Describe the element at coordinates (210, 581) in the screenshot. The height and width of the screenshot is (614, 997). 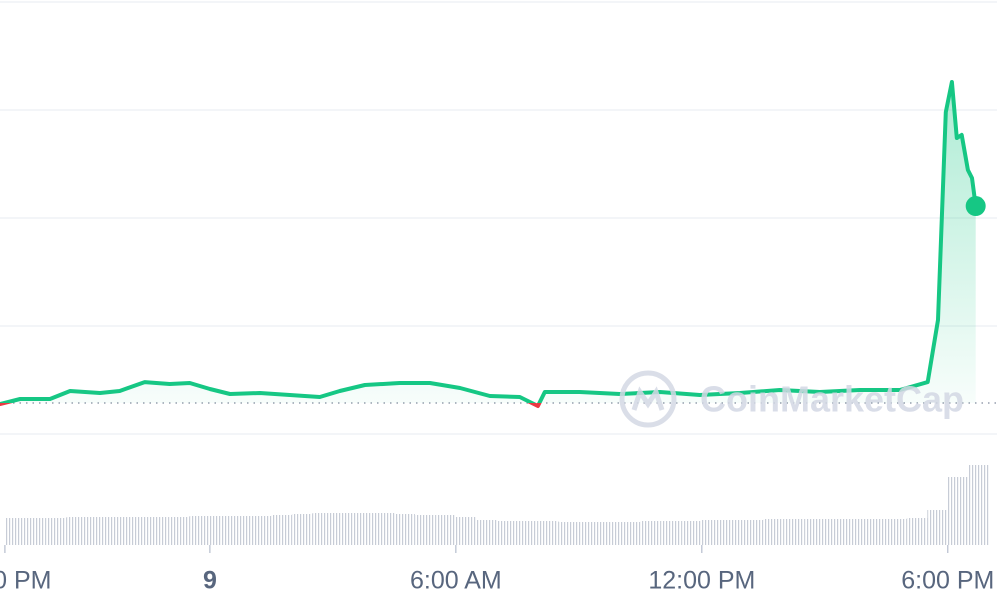
I see `x-tick-label: 9` at that location.